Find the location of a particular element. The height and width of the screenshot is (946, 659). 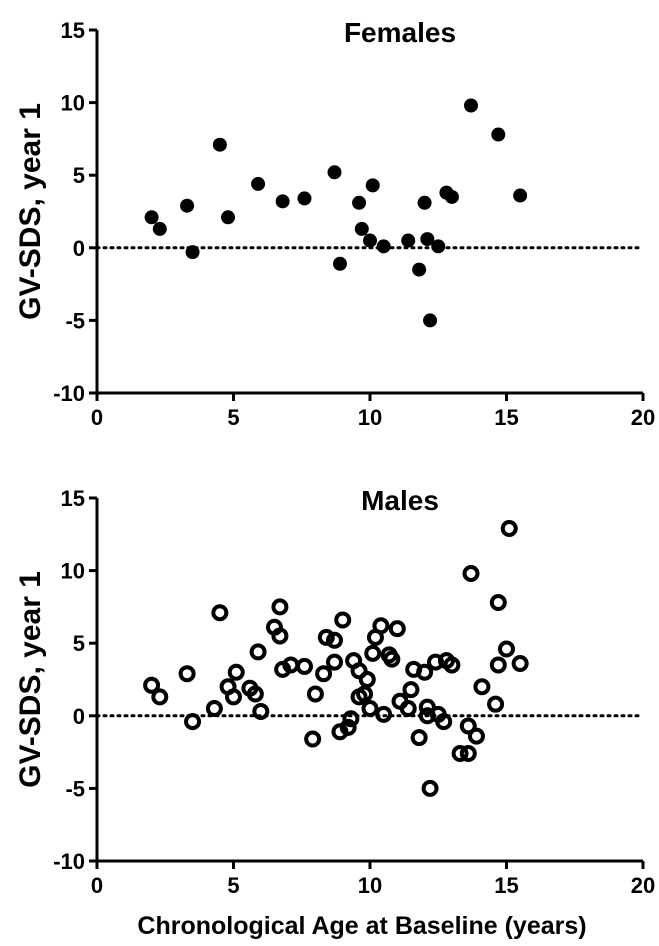

x-axis-label: Chronological Age at Baseline (years) is located at coordinates (361, 926).